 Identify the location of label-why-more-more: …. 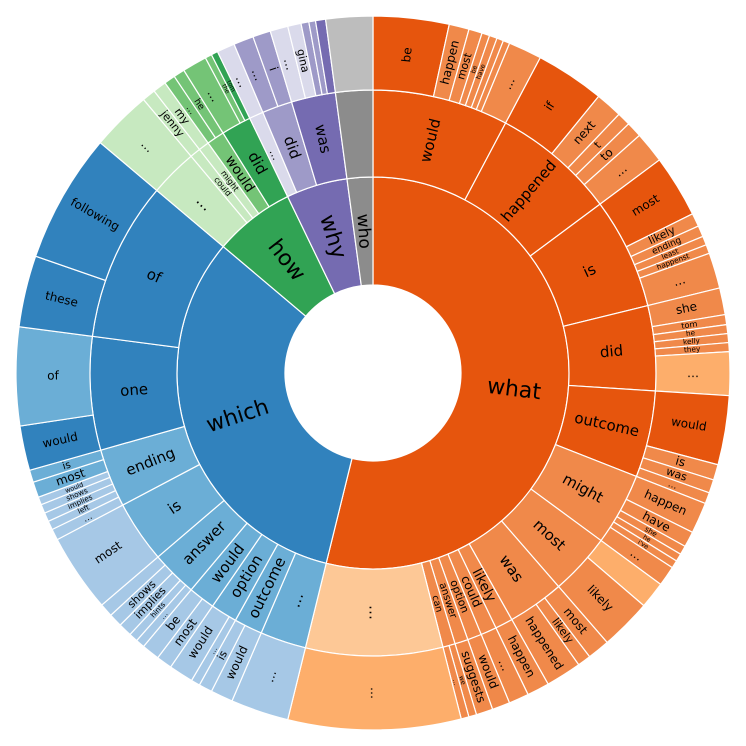
(242, 81).